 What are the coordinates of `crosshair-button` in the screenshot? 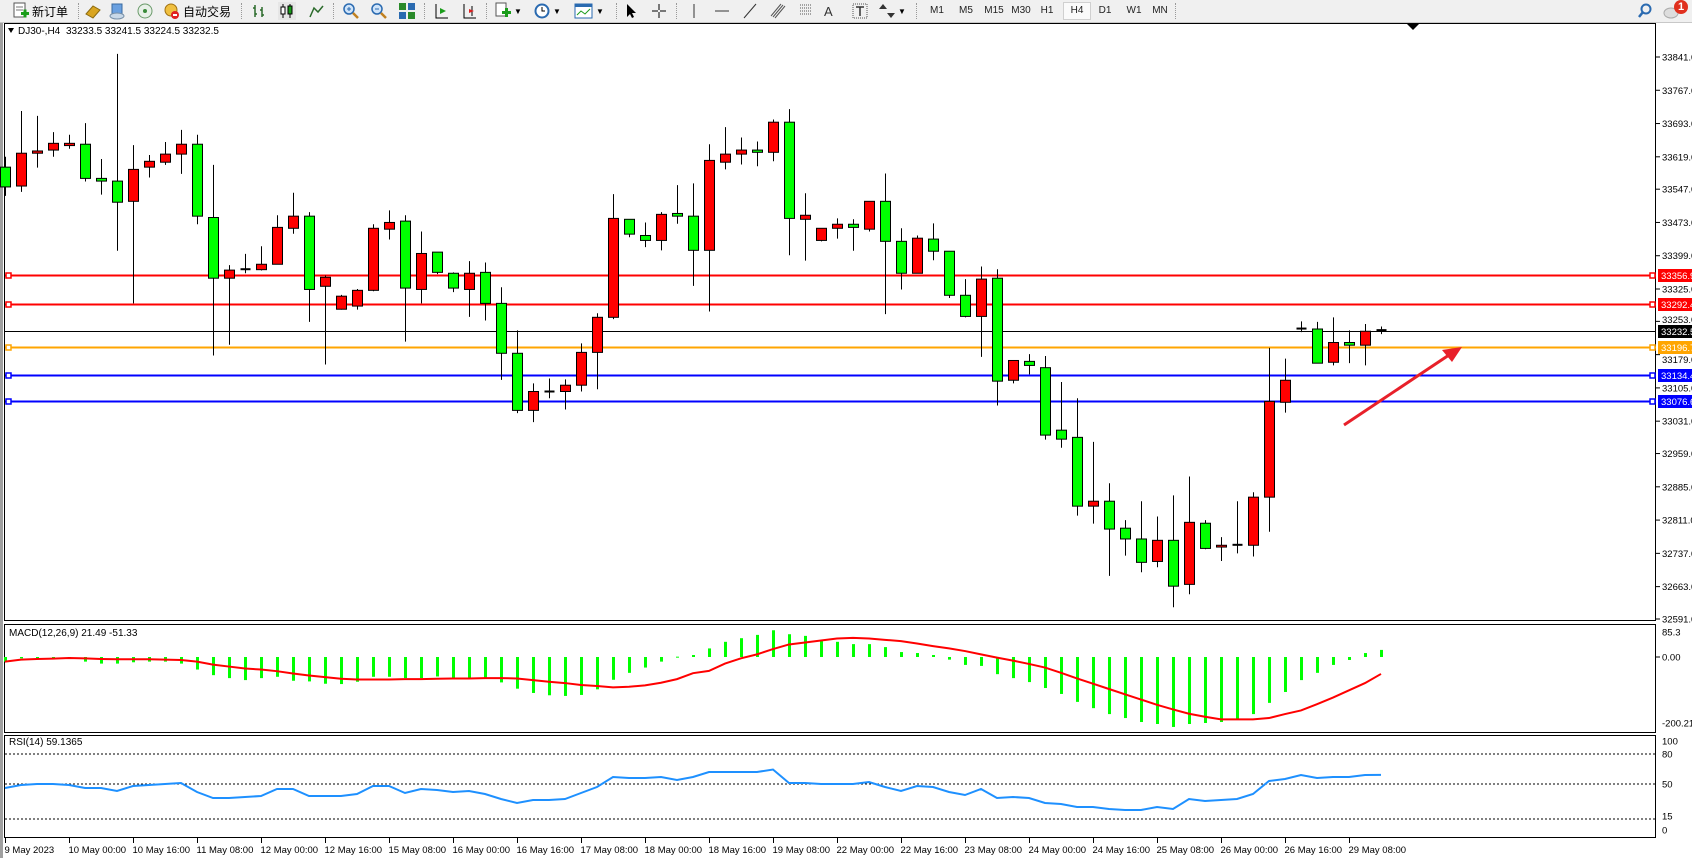 It's located at (659, 11).